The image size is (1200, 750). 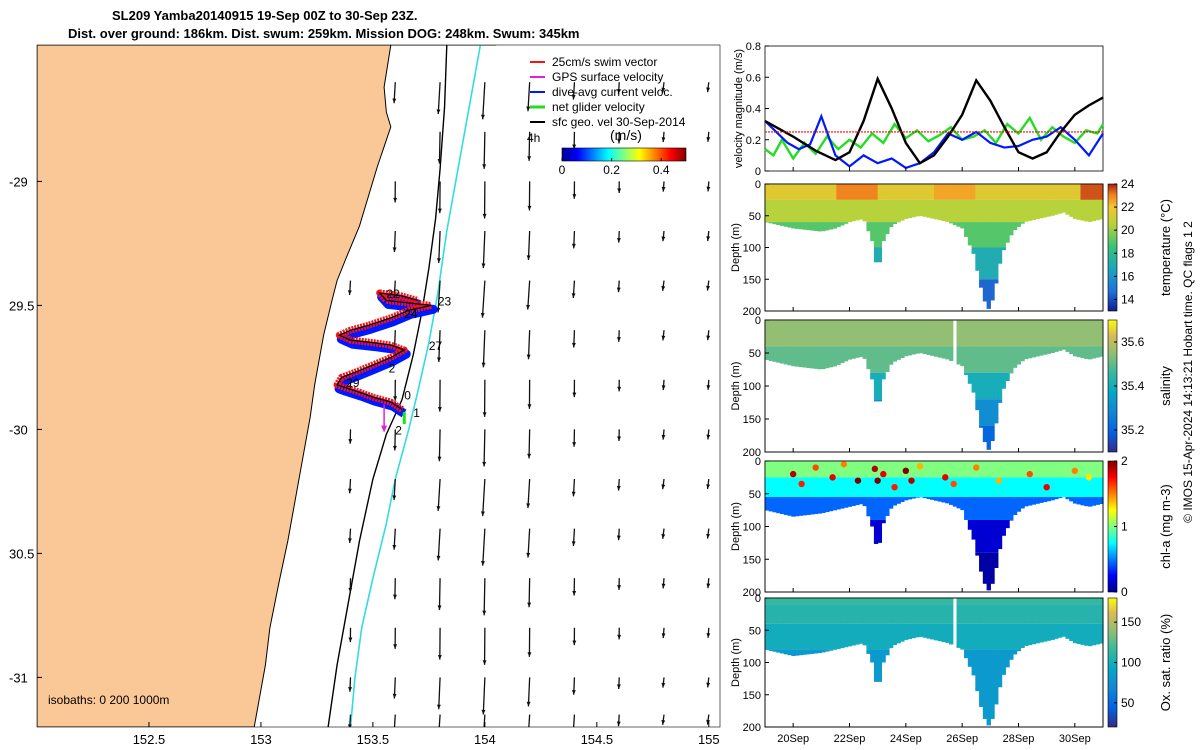 I want to click on temperature-y-tick-label: 100, so click(x=752, y=249).